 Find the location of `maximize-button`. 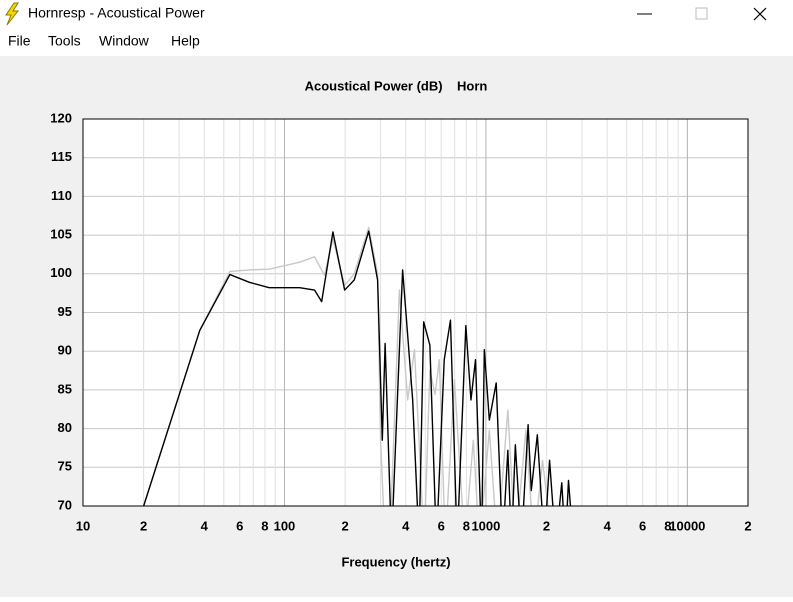

maximize-button is located at coordinates (701, 13).